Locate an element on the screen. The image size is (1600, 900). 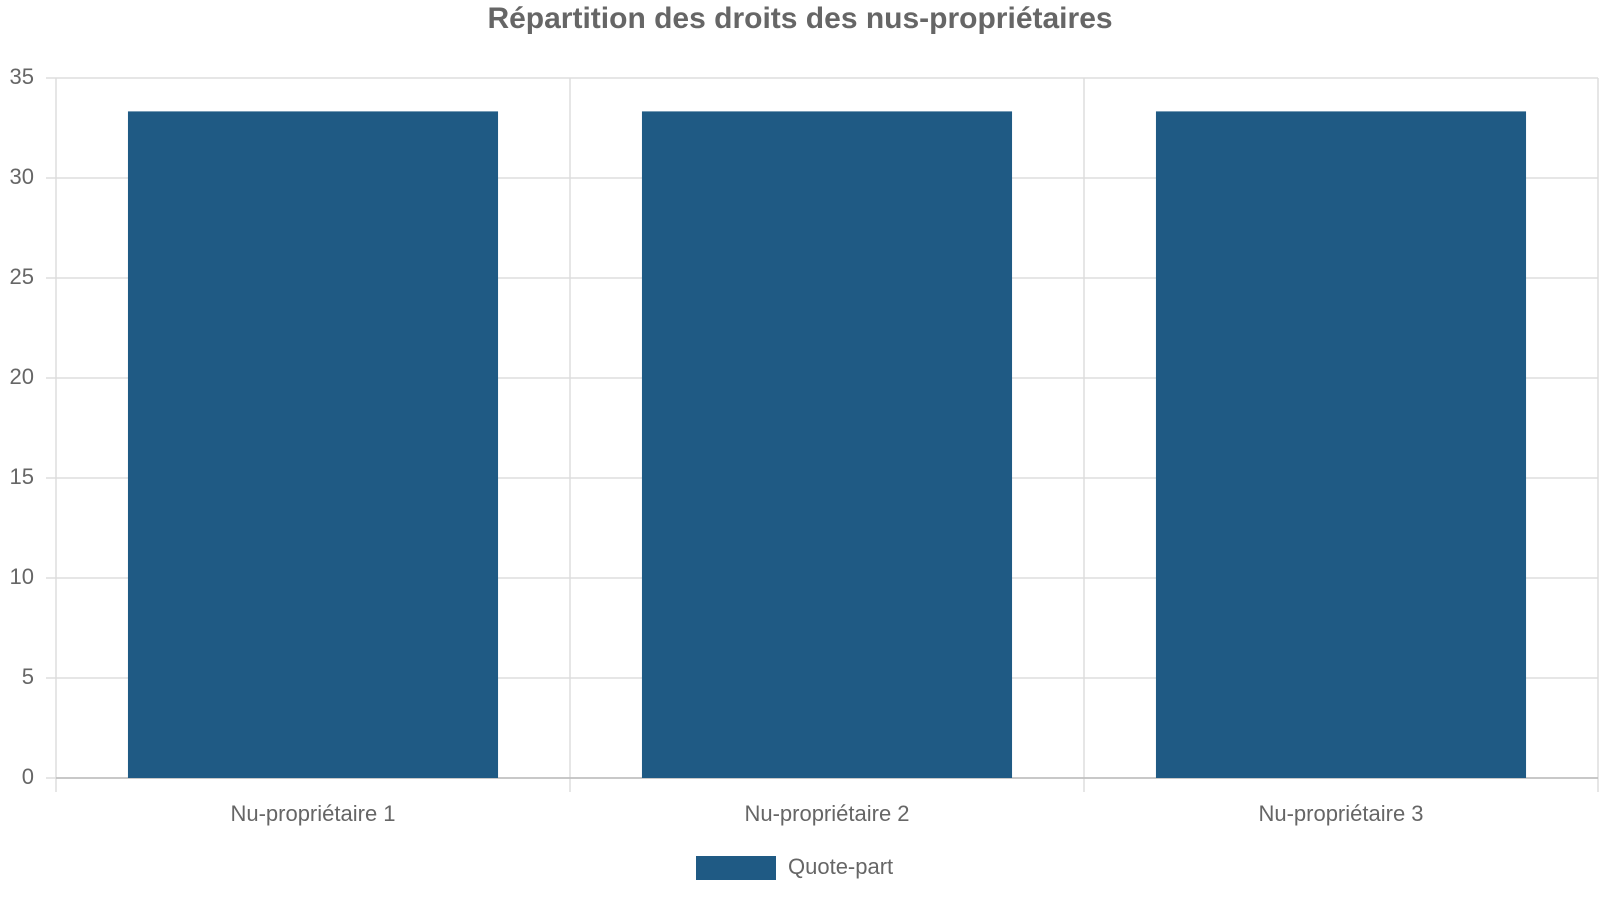
x-tick-label: Nu-propriétaire 3 is located at coordinates (1340, 813).